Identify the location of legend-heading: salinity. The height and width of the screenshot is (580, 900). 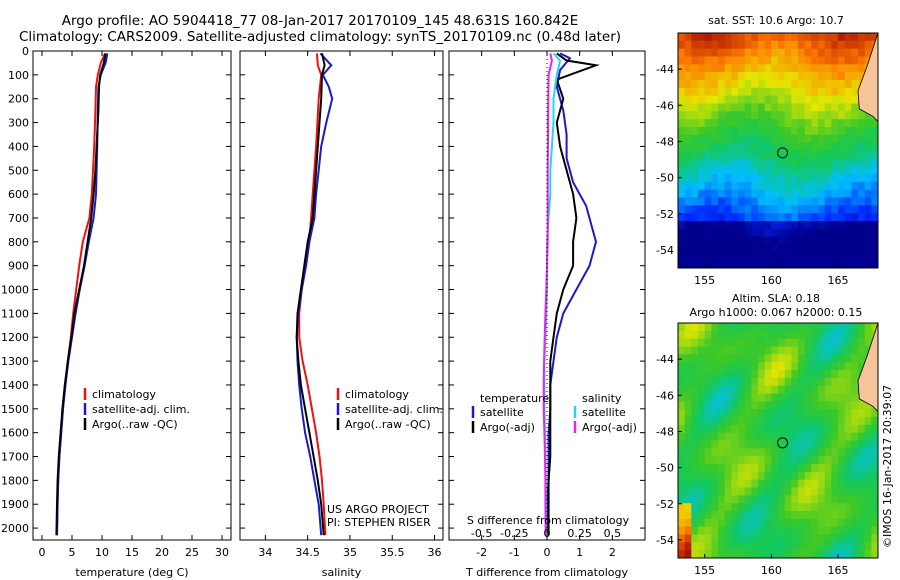
(602, 398).